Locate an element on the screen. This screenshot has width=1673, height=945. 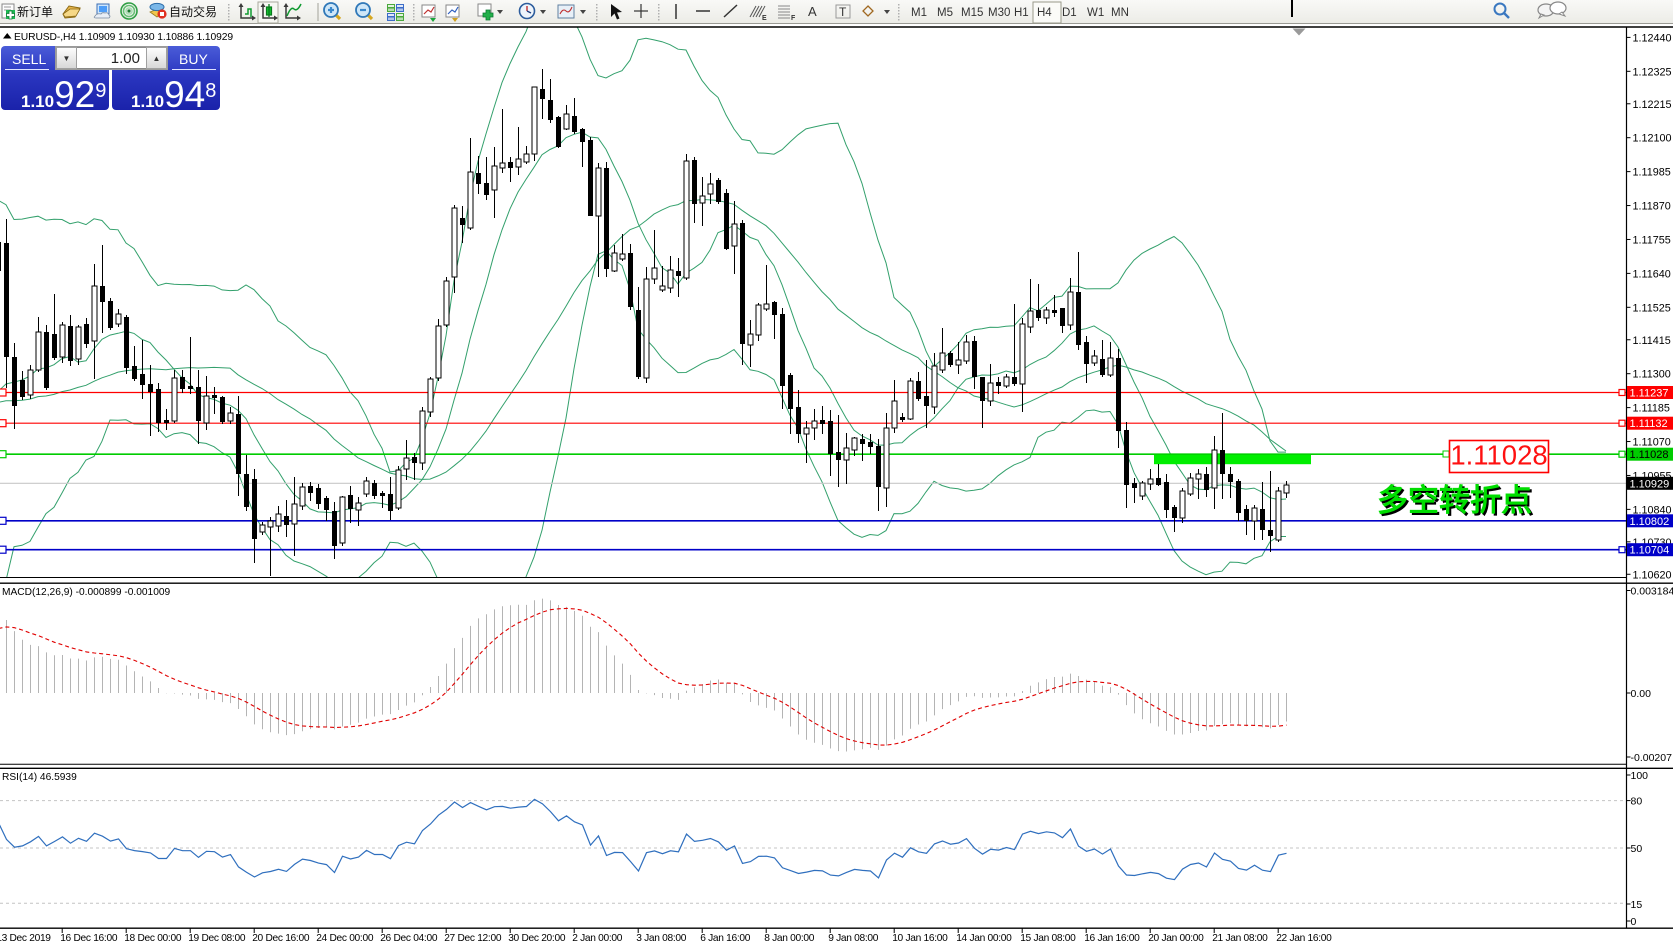
svg-text: 9 Jan 08:00 is located at coordinates (853, 938).